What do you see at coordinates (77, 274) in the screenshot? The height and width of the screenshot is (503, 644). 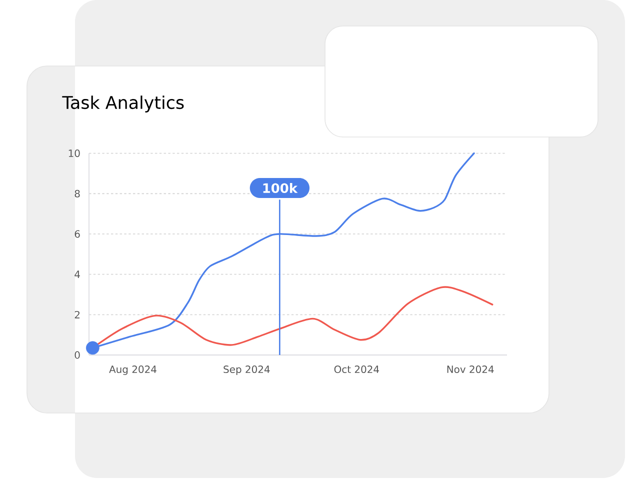 I see `y-tick-label: 4` at bounding box center [77, 274].